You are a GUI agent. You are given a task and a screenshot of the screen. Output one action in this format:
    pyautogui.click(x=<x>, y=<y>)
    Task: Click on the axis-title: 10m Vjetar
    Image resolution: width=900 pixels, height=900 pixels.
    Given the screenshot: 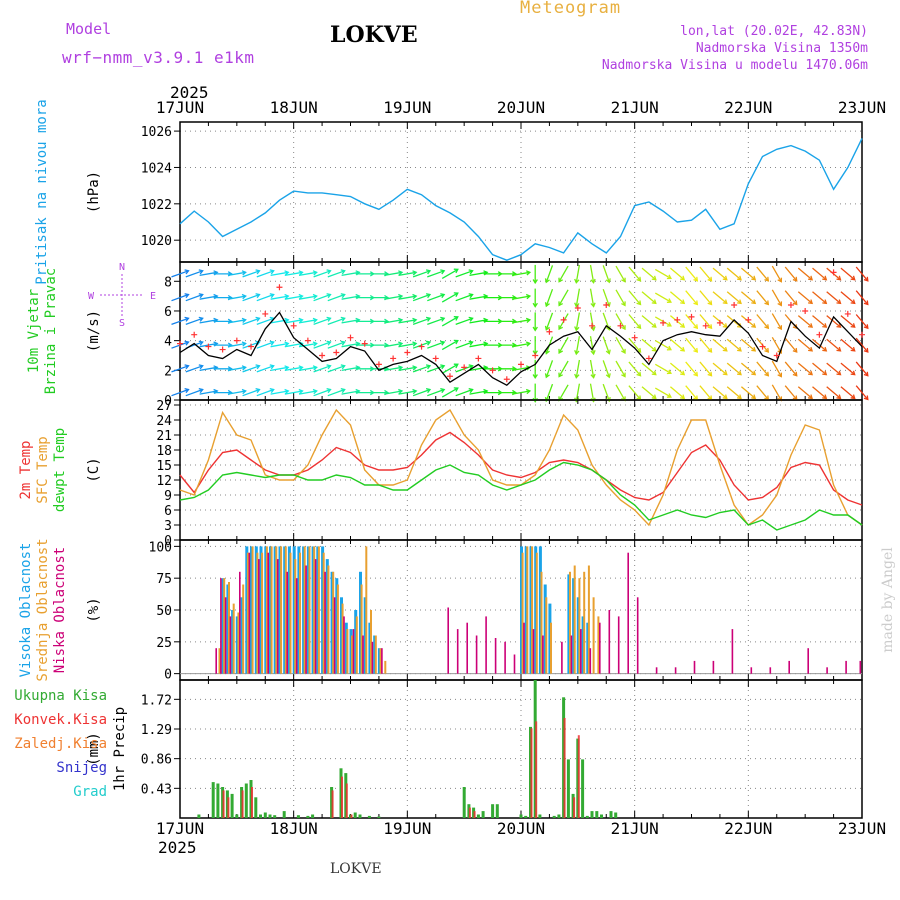 What is the action you would take?
    pyautogui.click(x=34, y=331)
    